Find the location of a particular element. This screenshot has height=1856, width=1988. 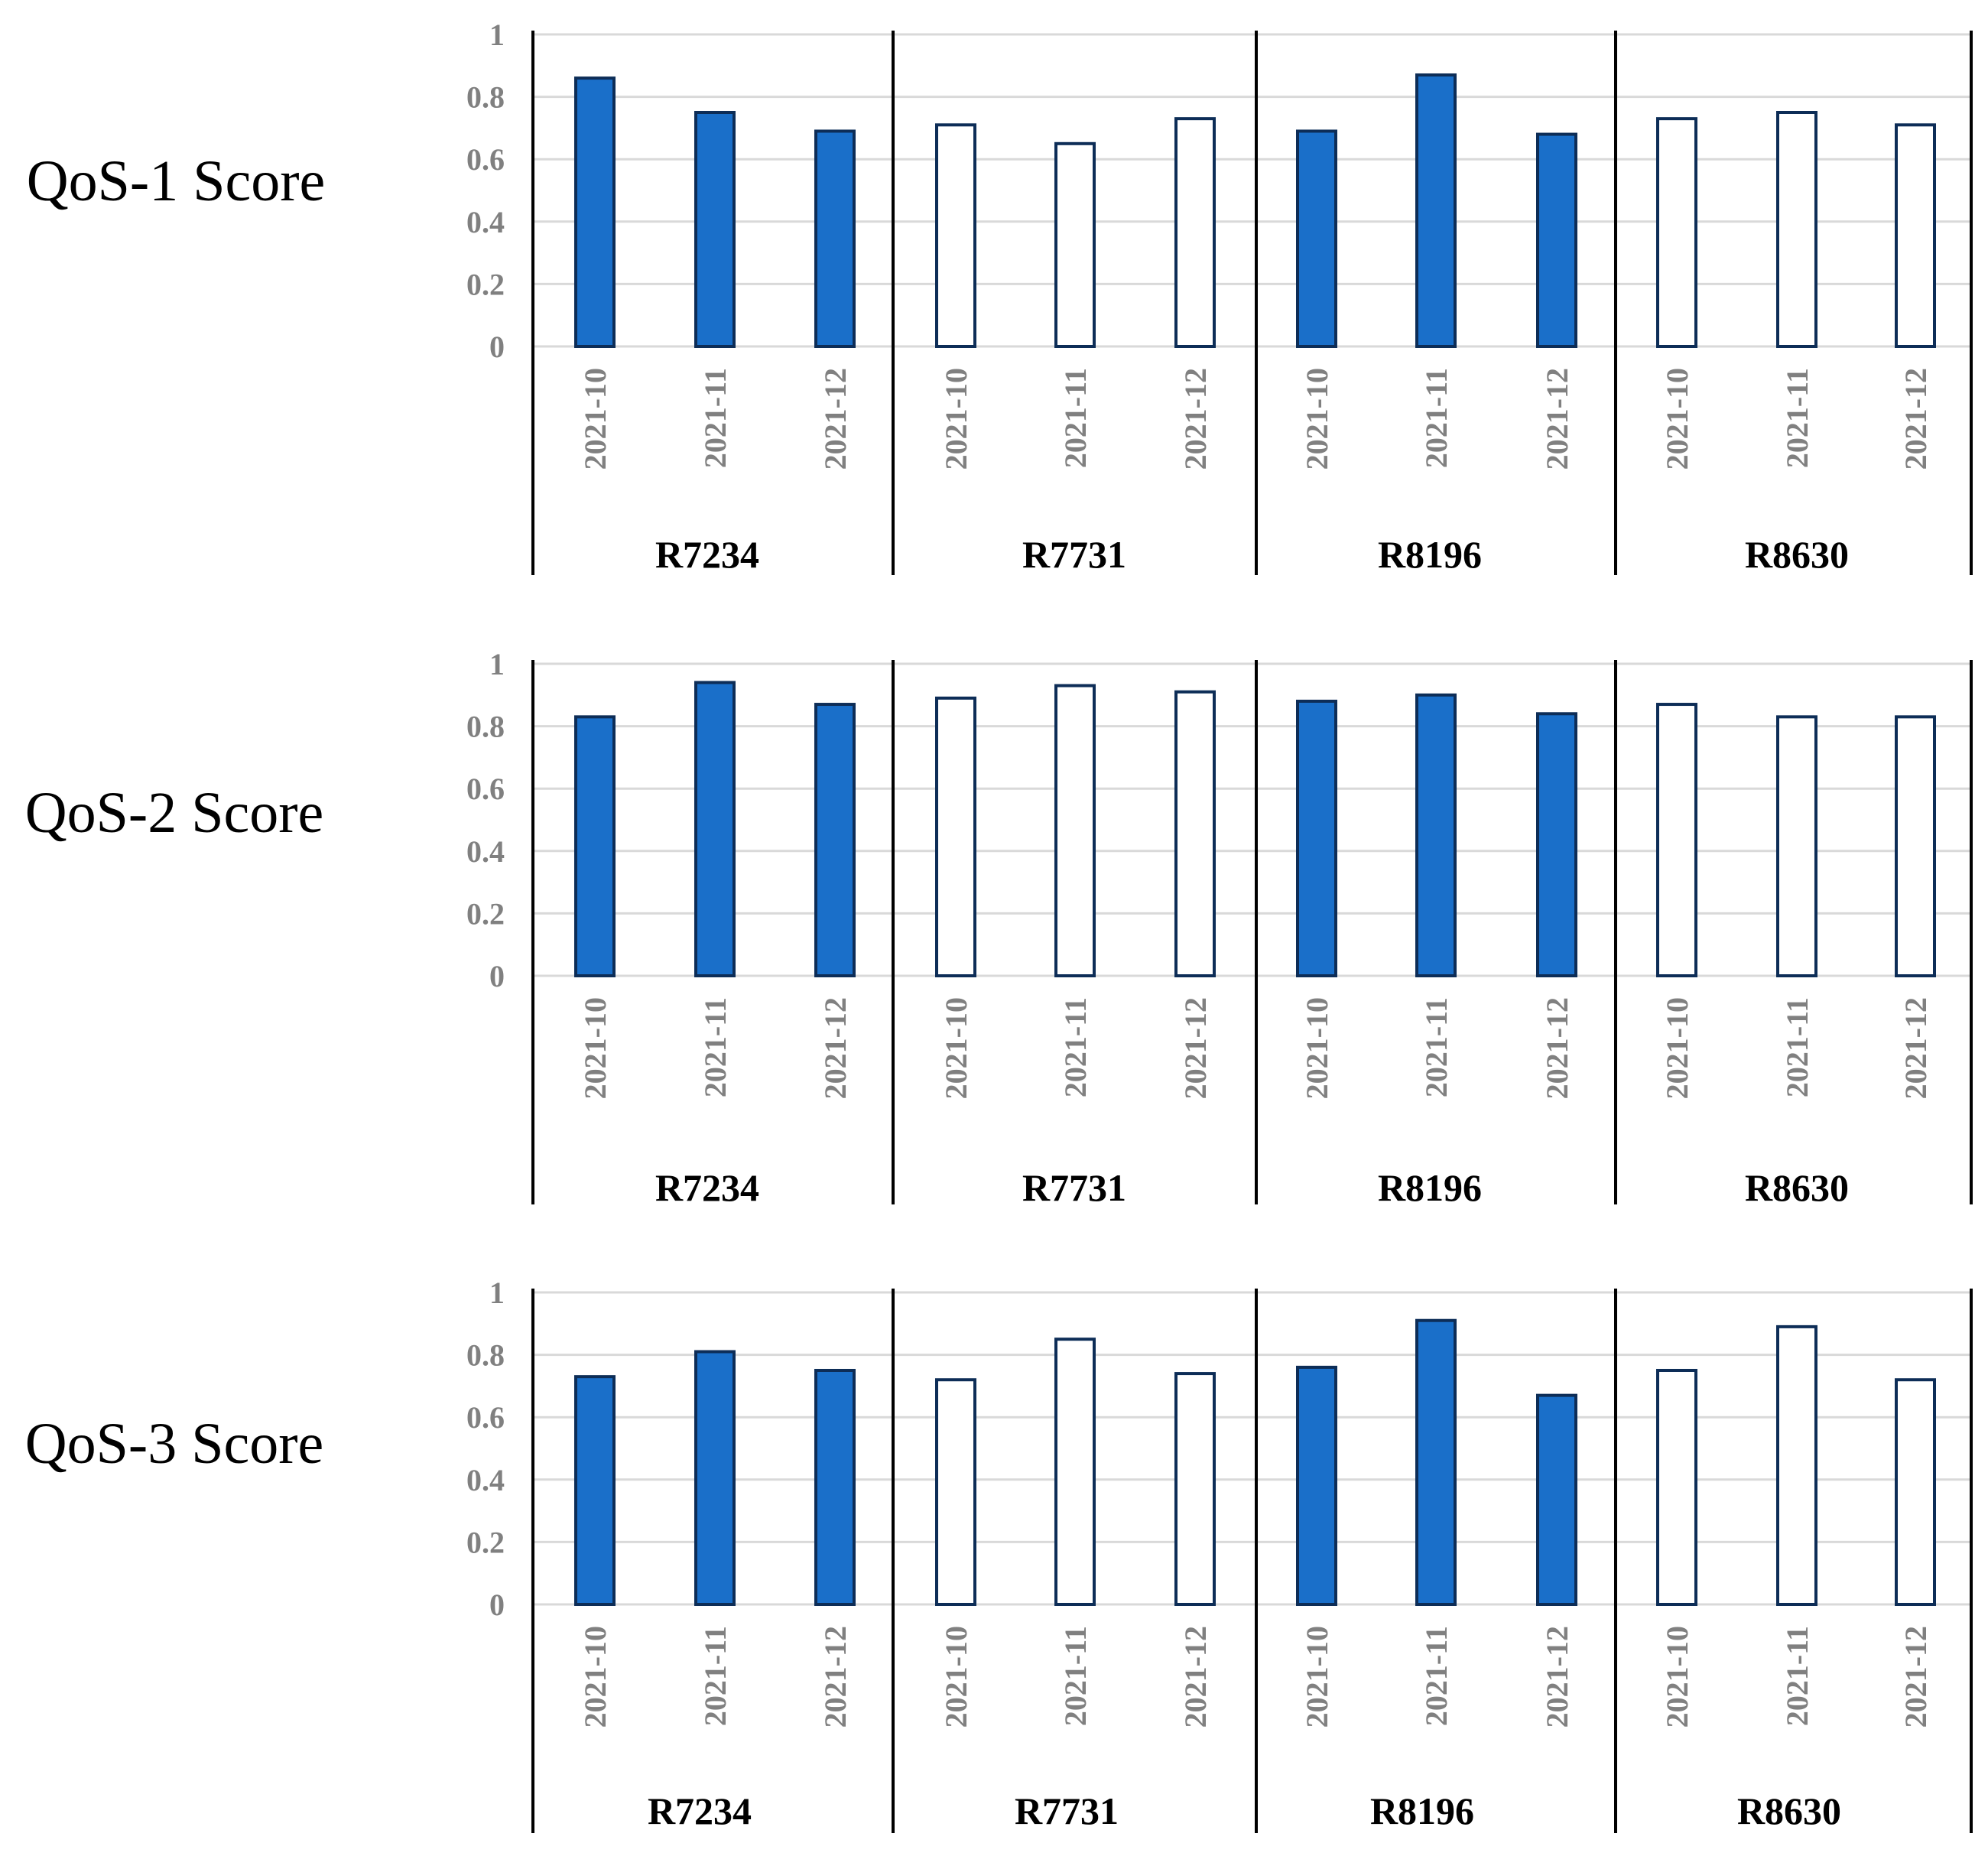

chart-title: QoS-2 Score is located at coordinates (174, 813).